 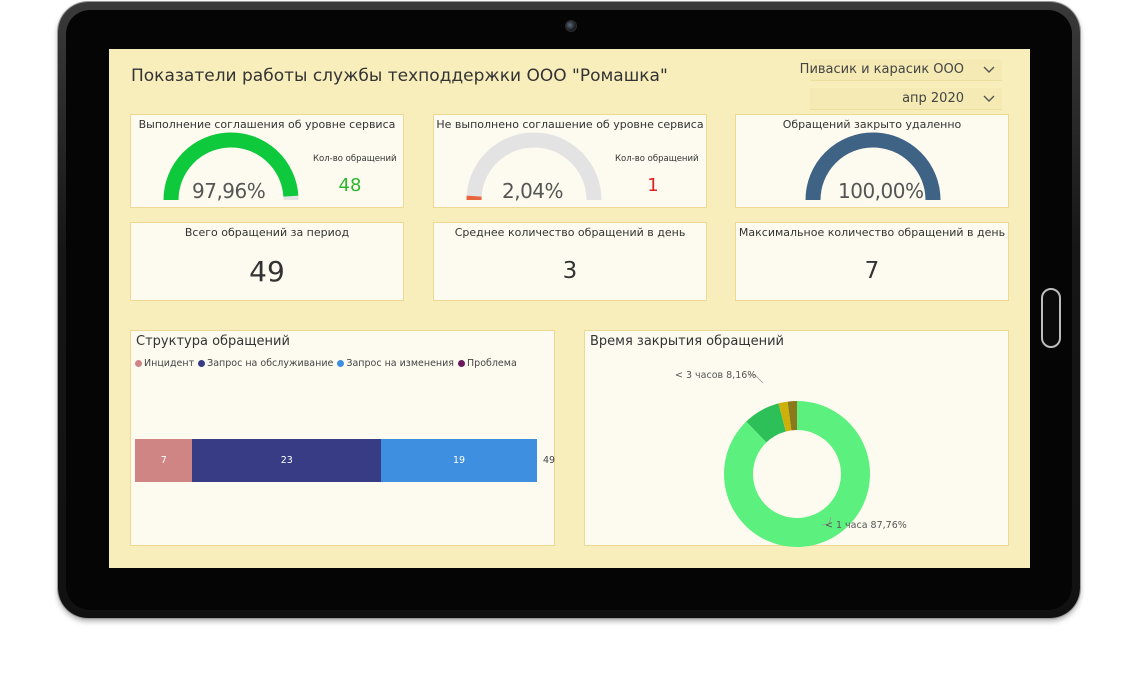 I want to click on closed-remote-title: Обращений закрыто удаленно, so click(x=872, y=124).